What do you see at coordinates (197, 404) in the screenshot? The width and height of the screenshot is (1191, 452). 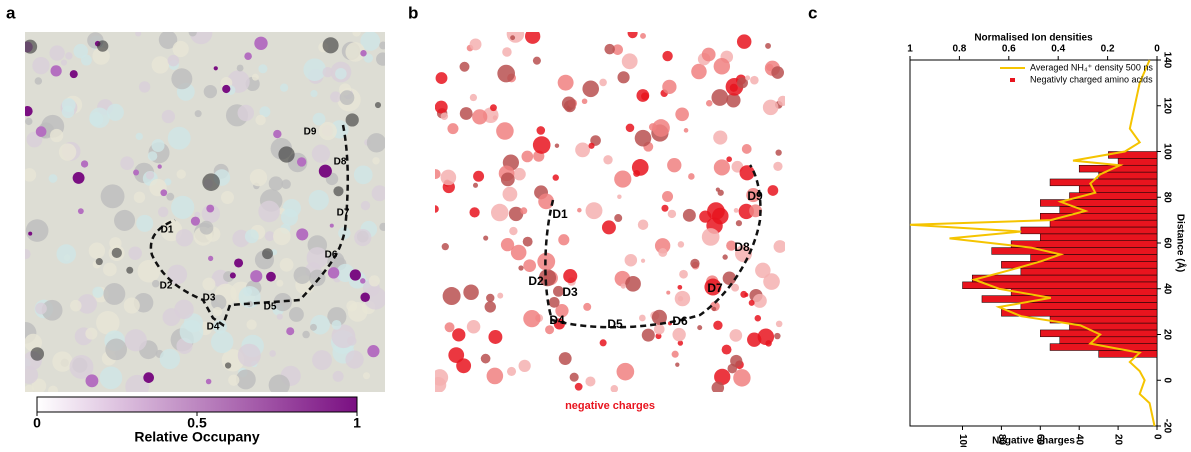 I see `colorbar` at bounding box center [197, 404].